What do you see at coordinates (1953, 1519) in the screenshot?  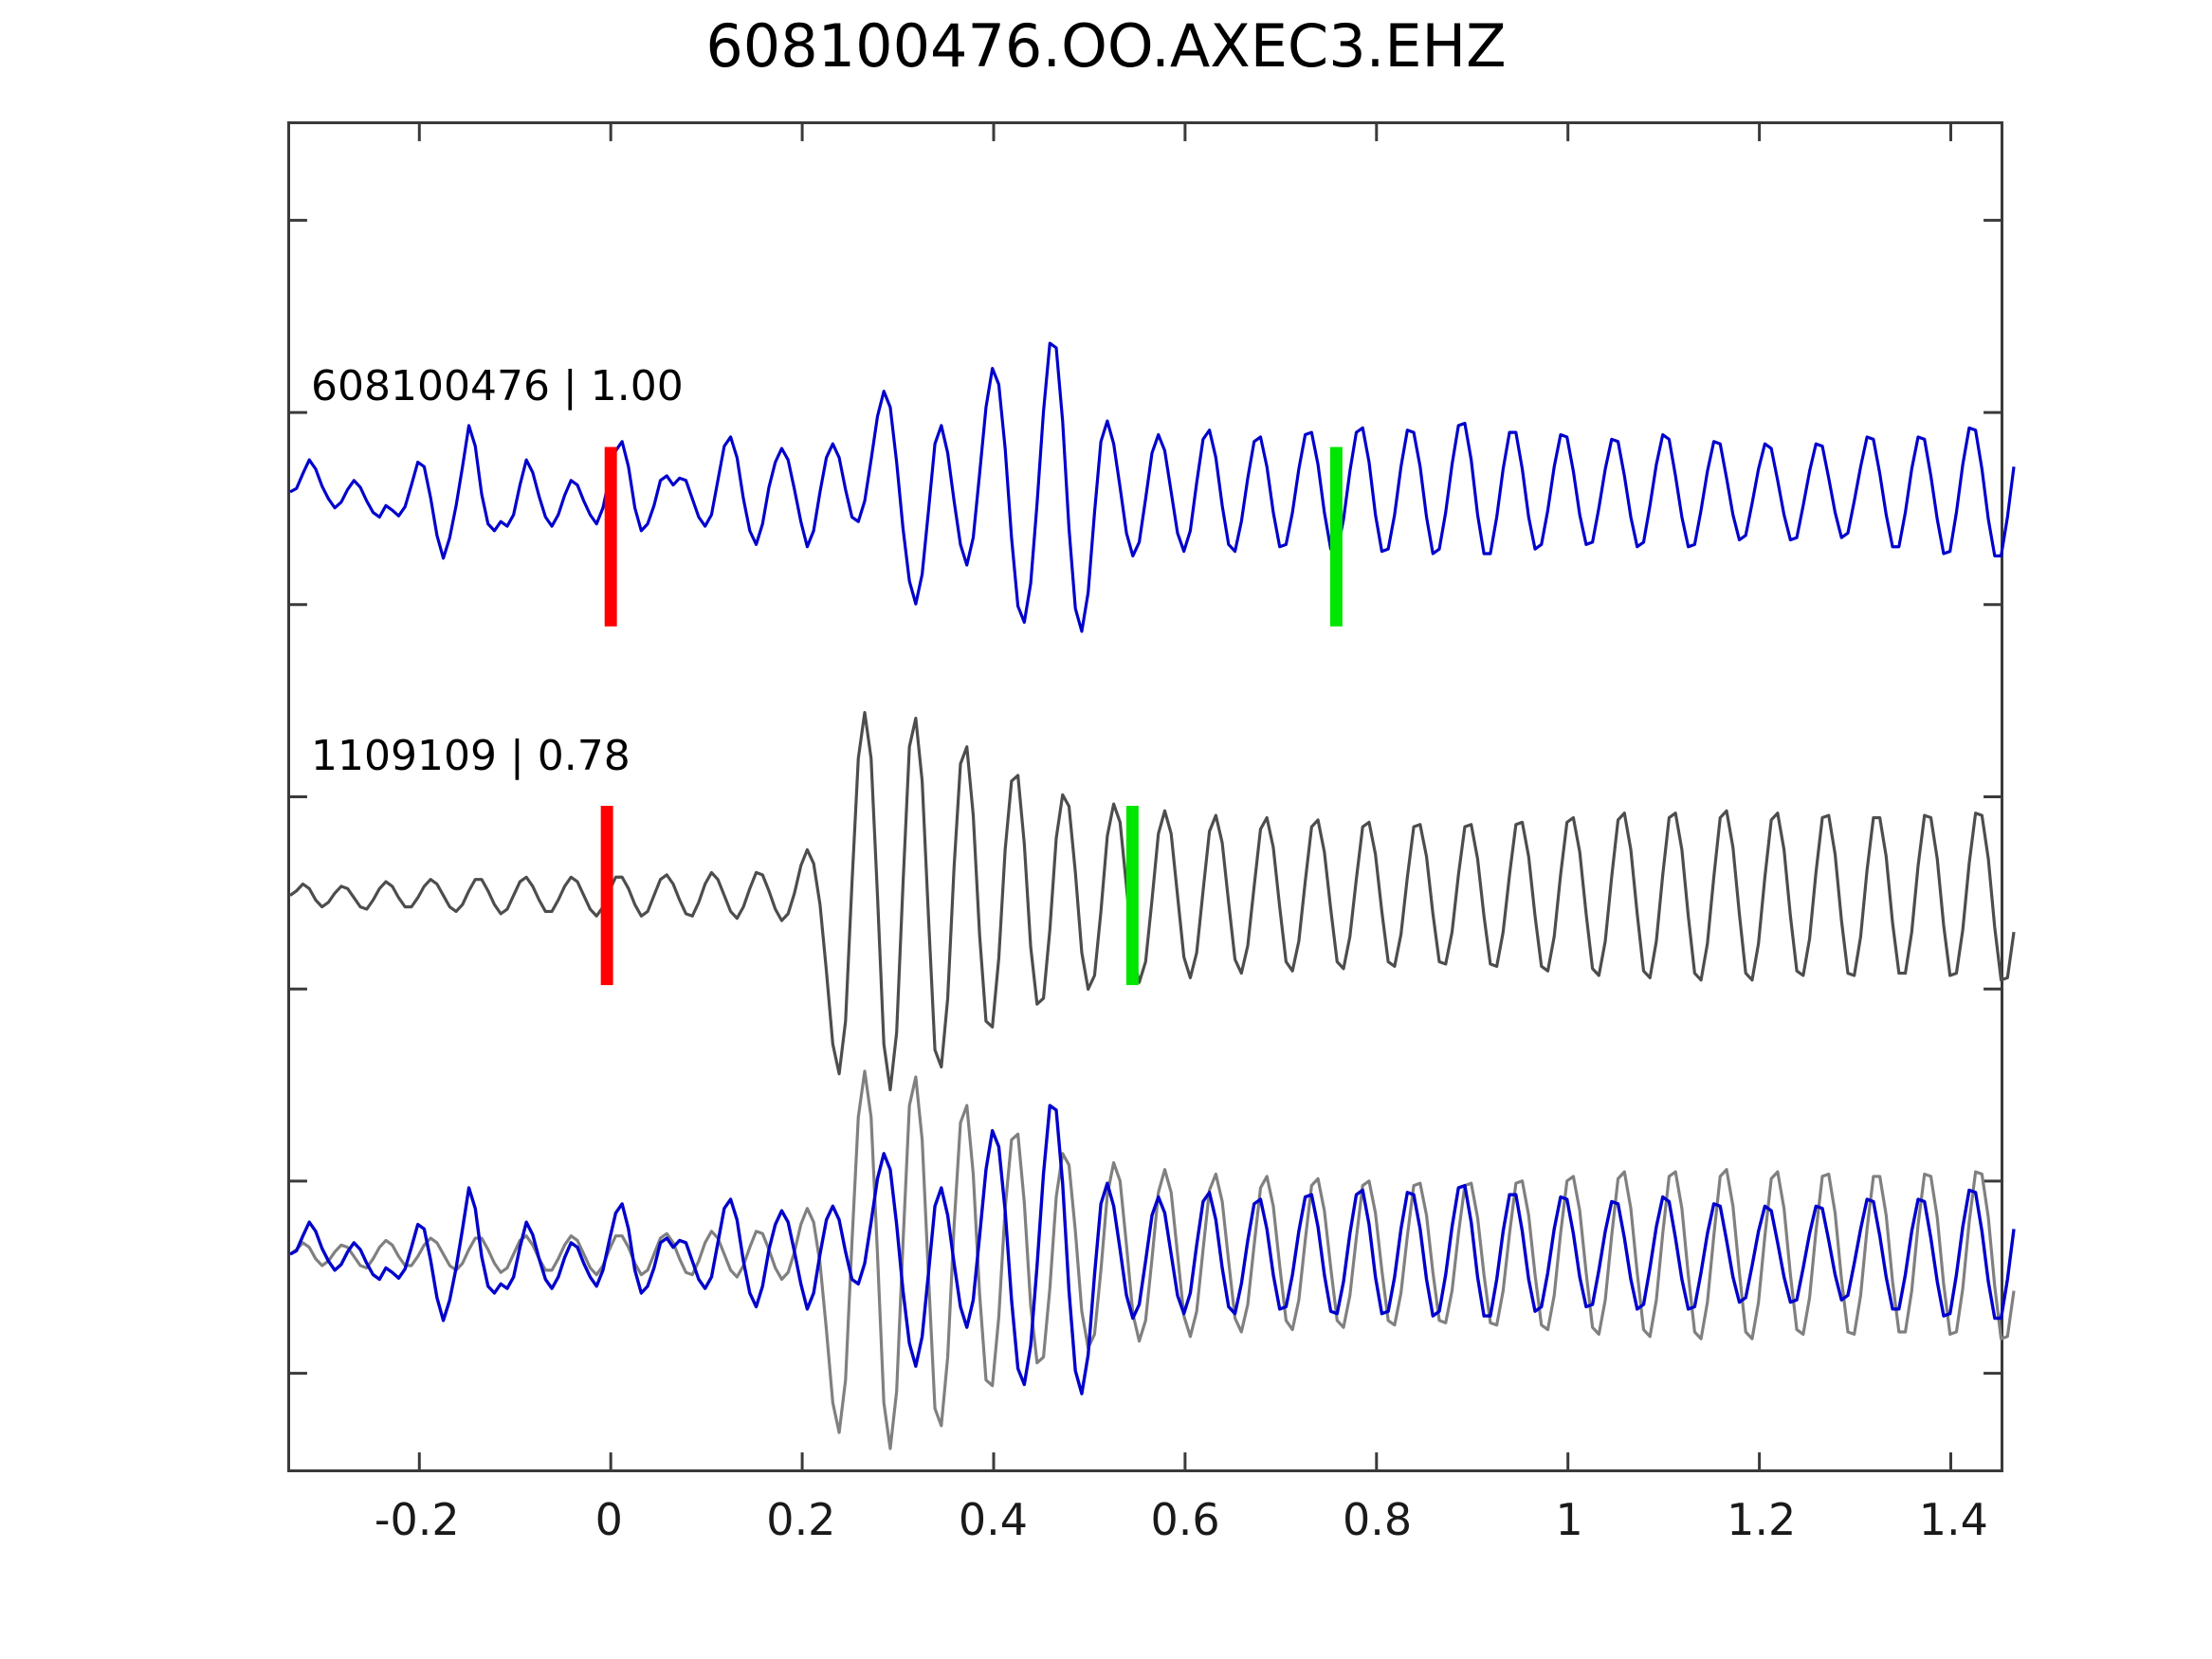 I see `x-tick-label: 1.4` at bounding box center [1953, 1519].